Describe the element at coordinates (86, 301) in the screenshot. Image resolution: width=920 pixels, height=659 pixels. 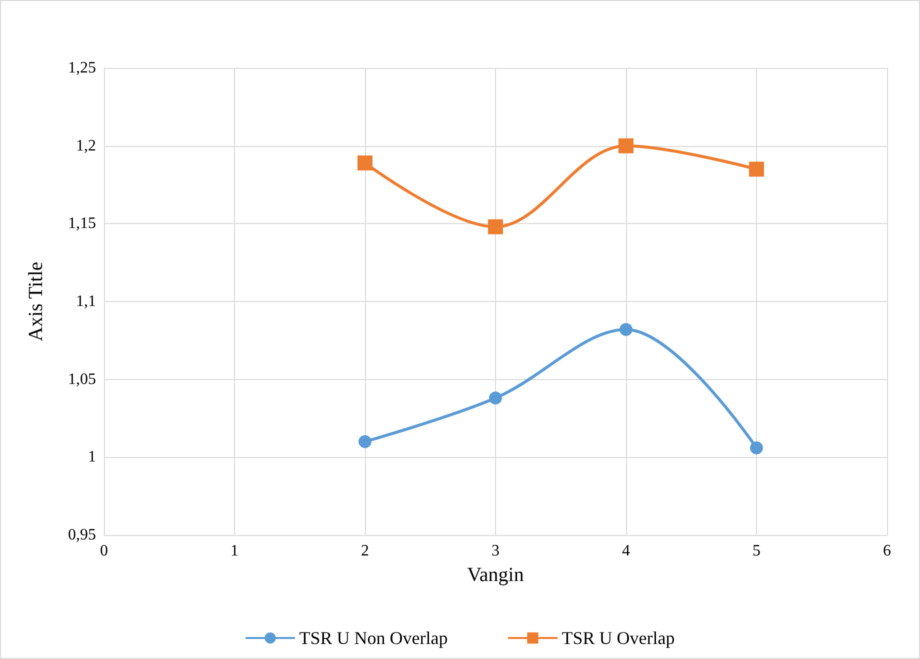
I see `y-tick-label: 1,1` at that location.